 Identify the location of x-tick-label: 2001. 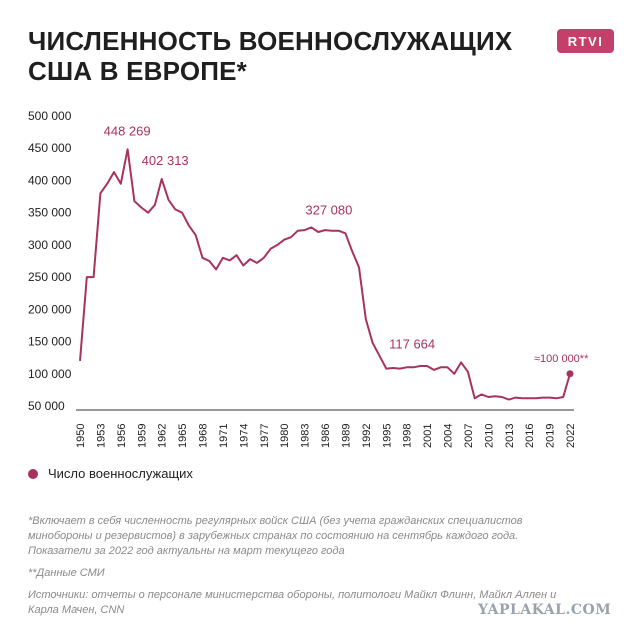
(428, 436).